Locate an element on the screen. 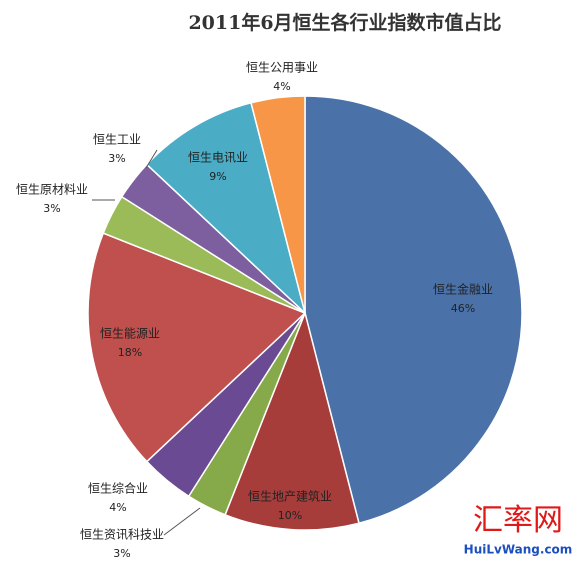 This screenshot has height=565, width=578. slice-label: 恒生能源业 is located at coordinates (130, 334).